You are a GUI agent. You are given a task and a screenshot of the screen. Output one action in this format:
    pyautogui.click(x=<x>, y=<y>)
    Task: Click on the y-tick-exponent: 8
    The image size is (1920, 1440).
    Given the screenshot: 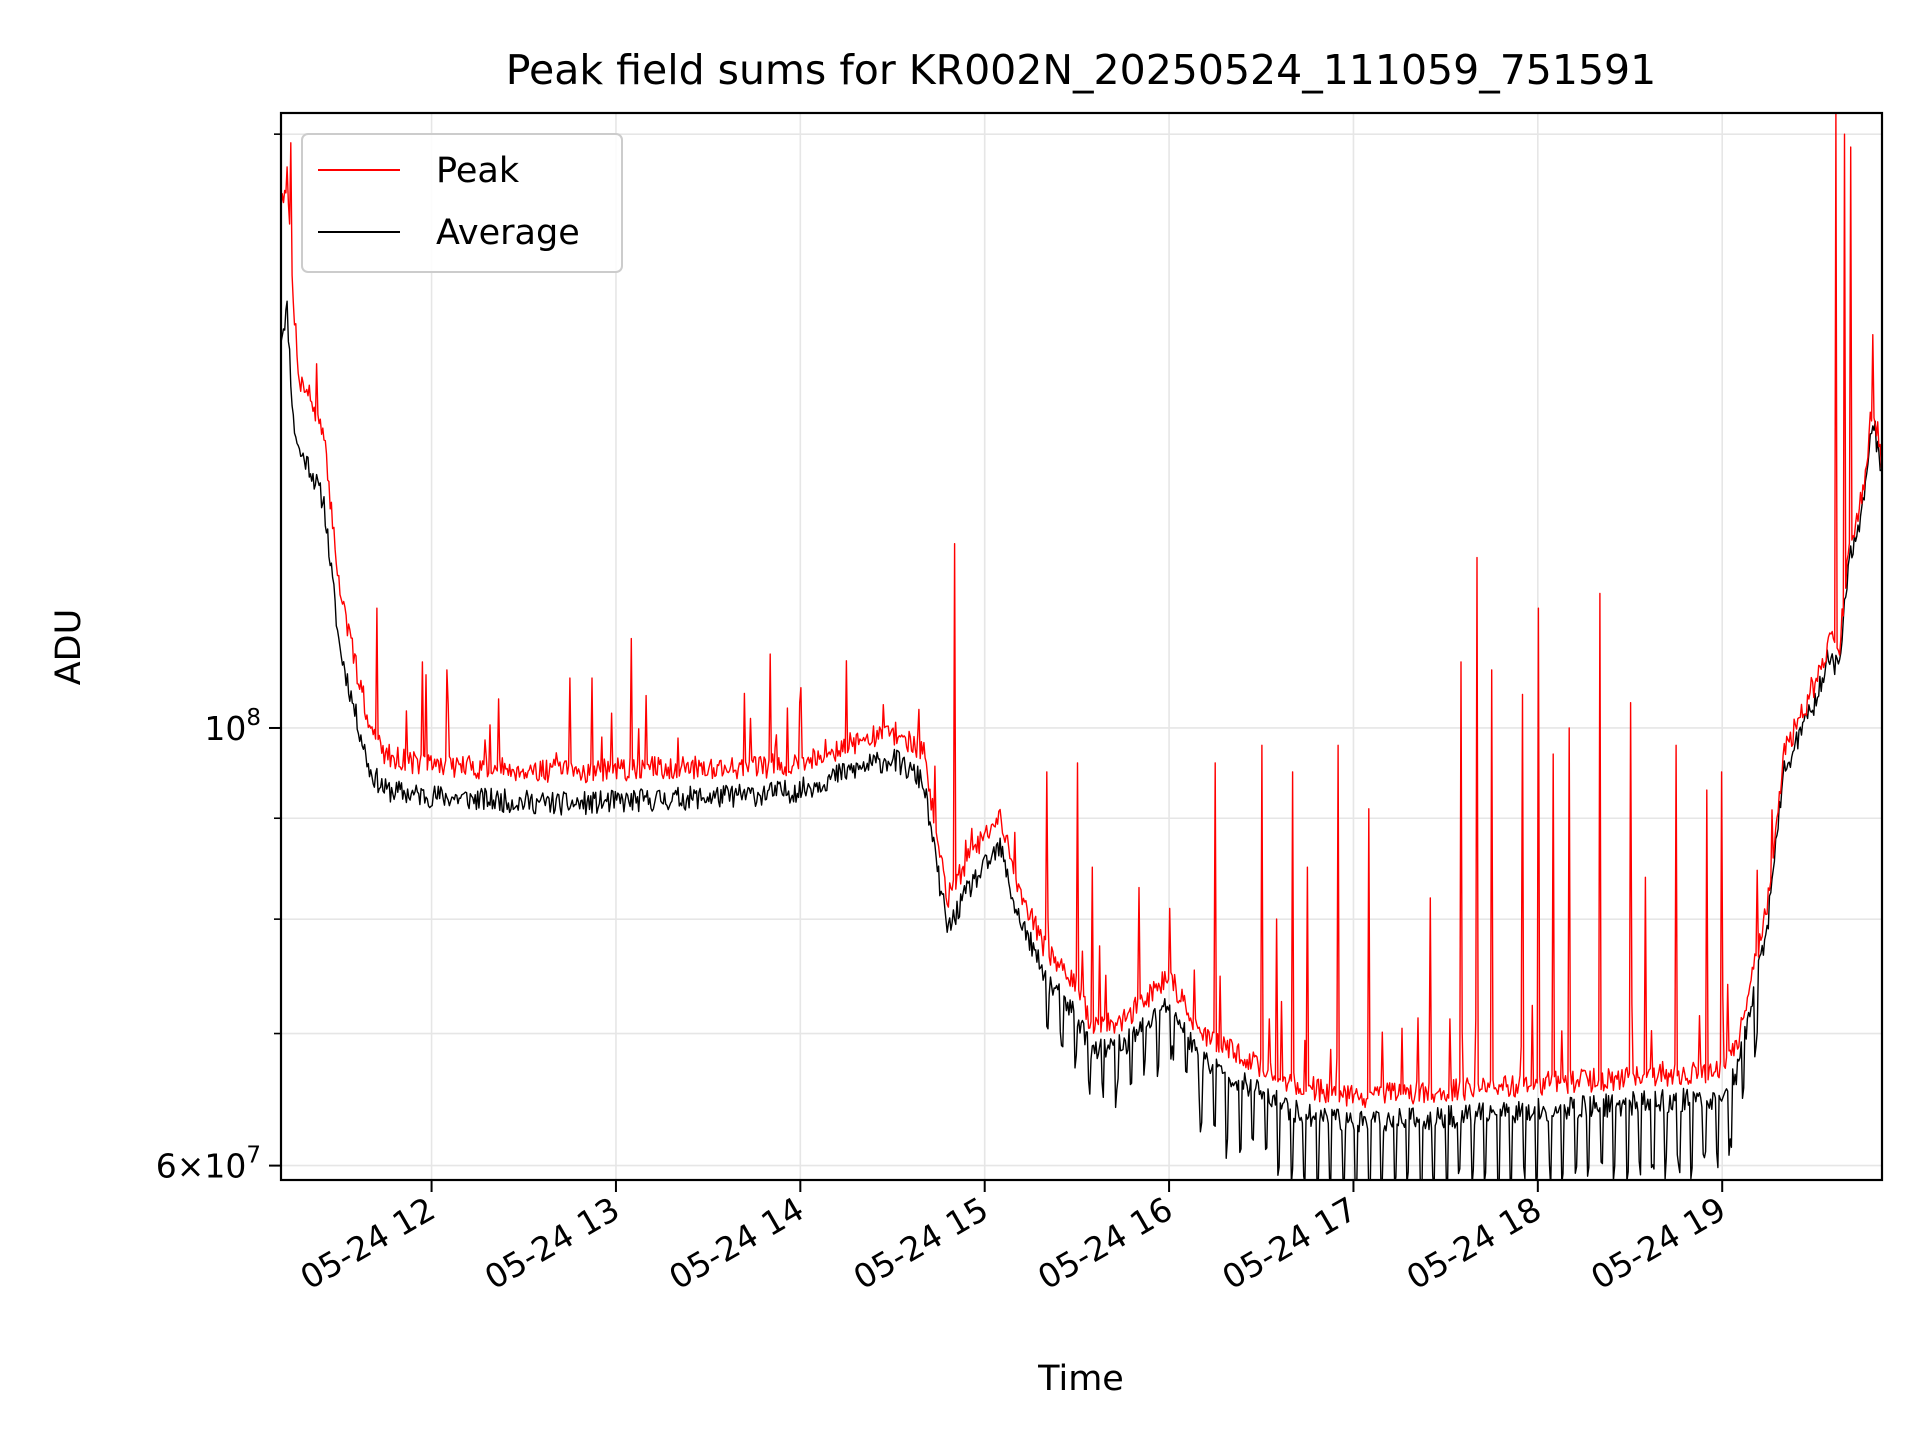 What is the action you would take?
    pyautogui.click(x=253, y=718)
    